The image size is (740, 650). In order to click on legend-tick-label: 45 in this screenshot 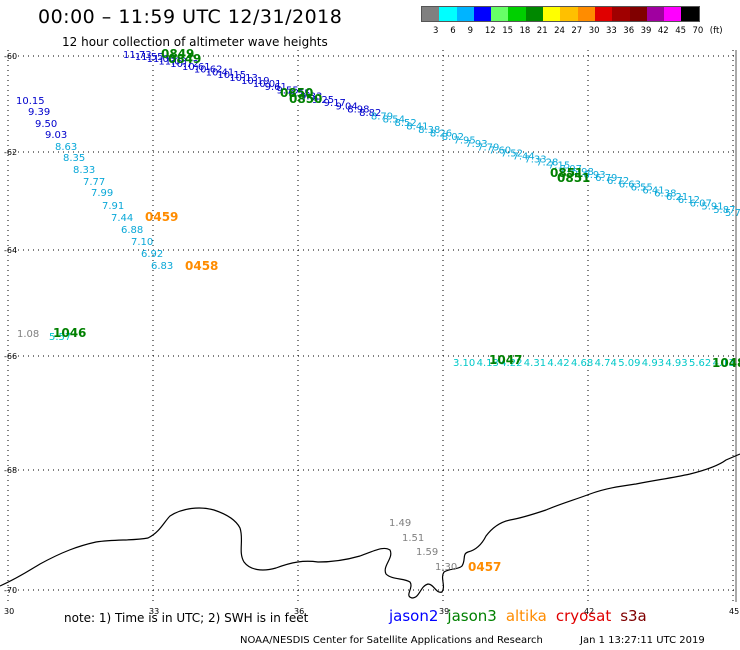, I will do `click(681, 31)`.